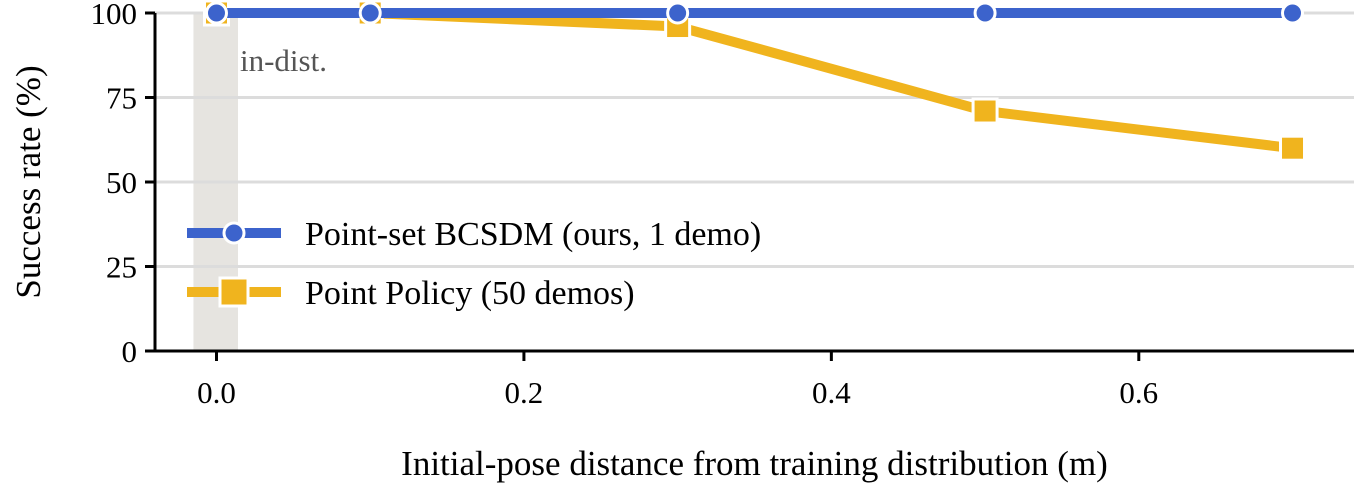  I want to click on series-circle, so click(754, 13).